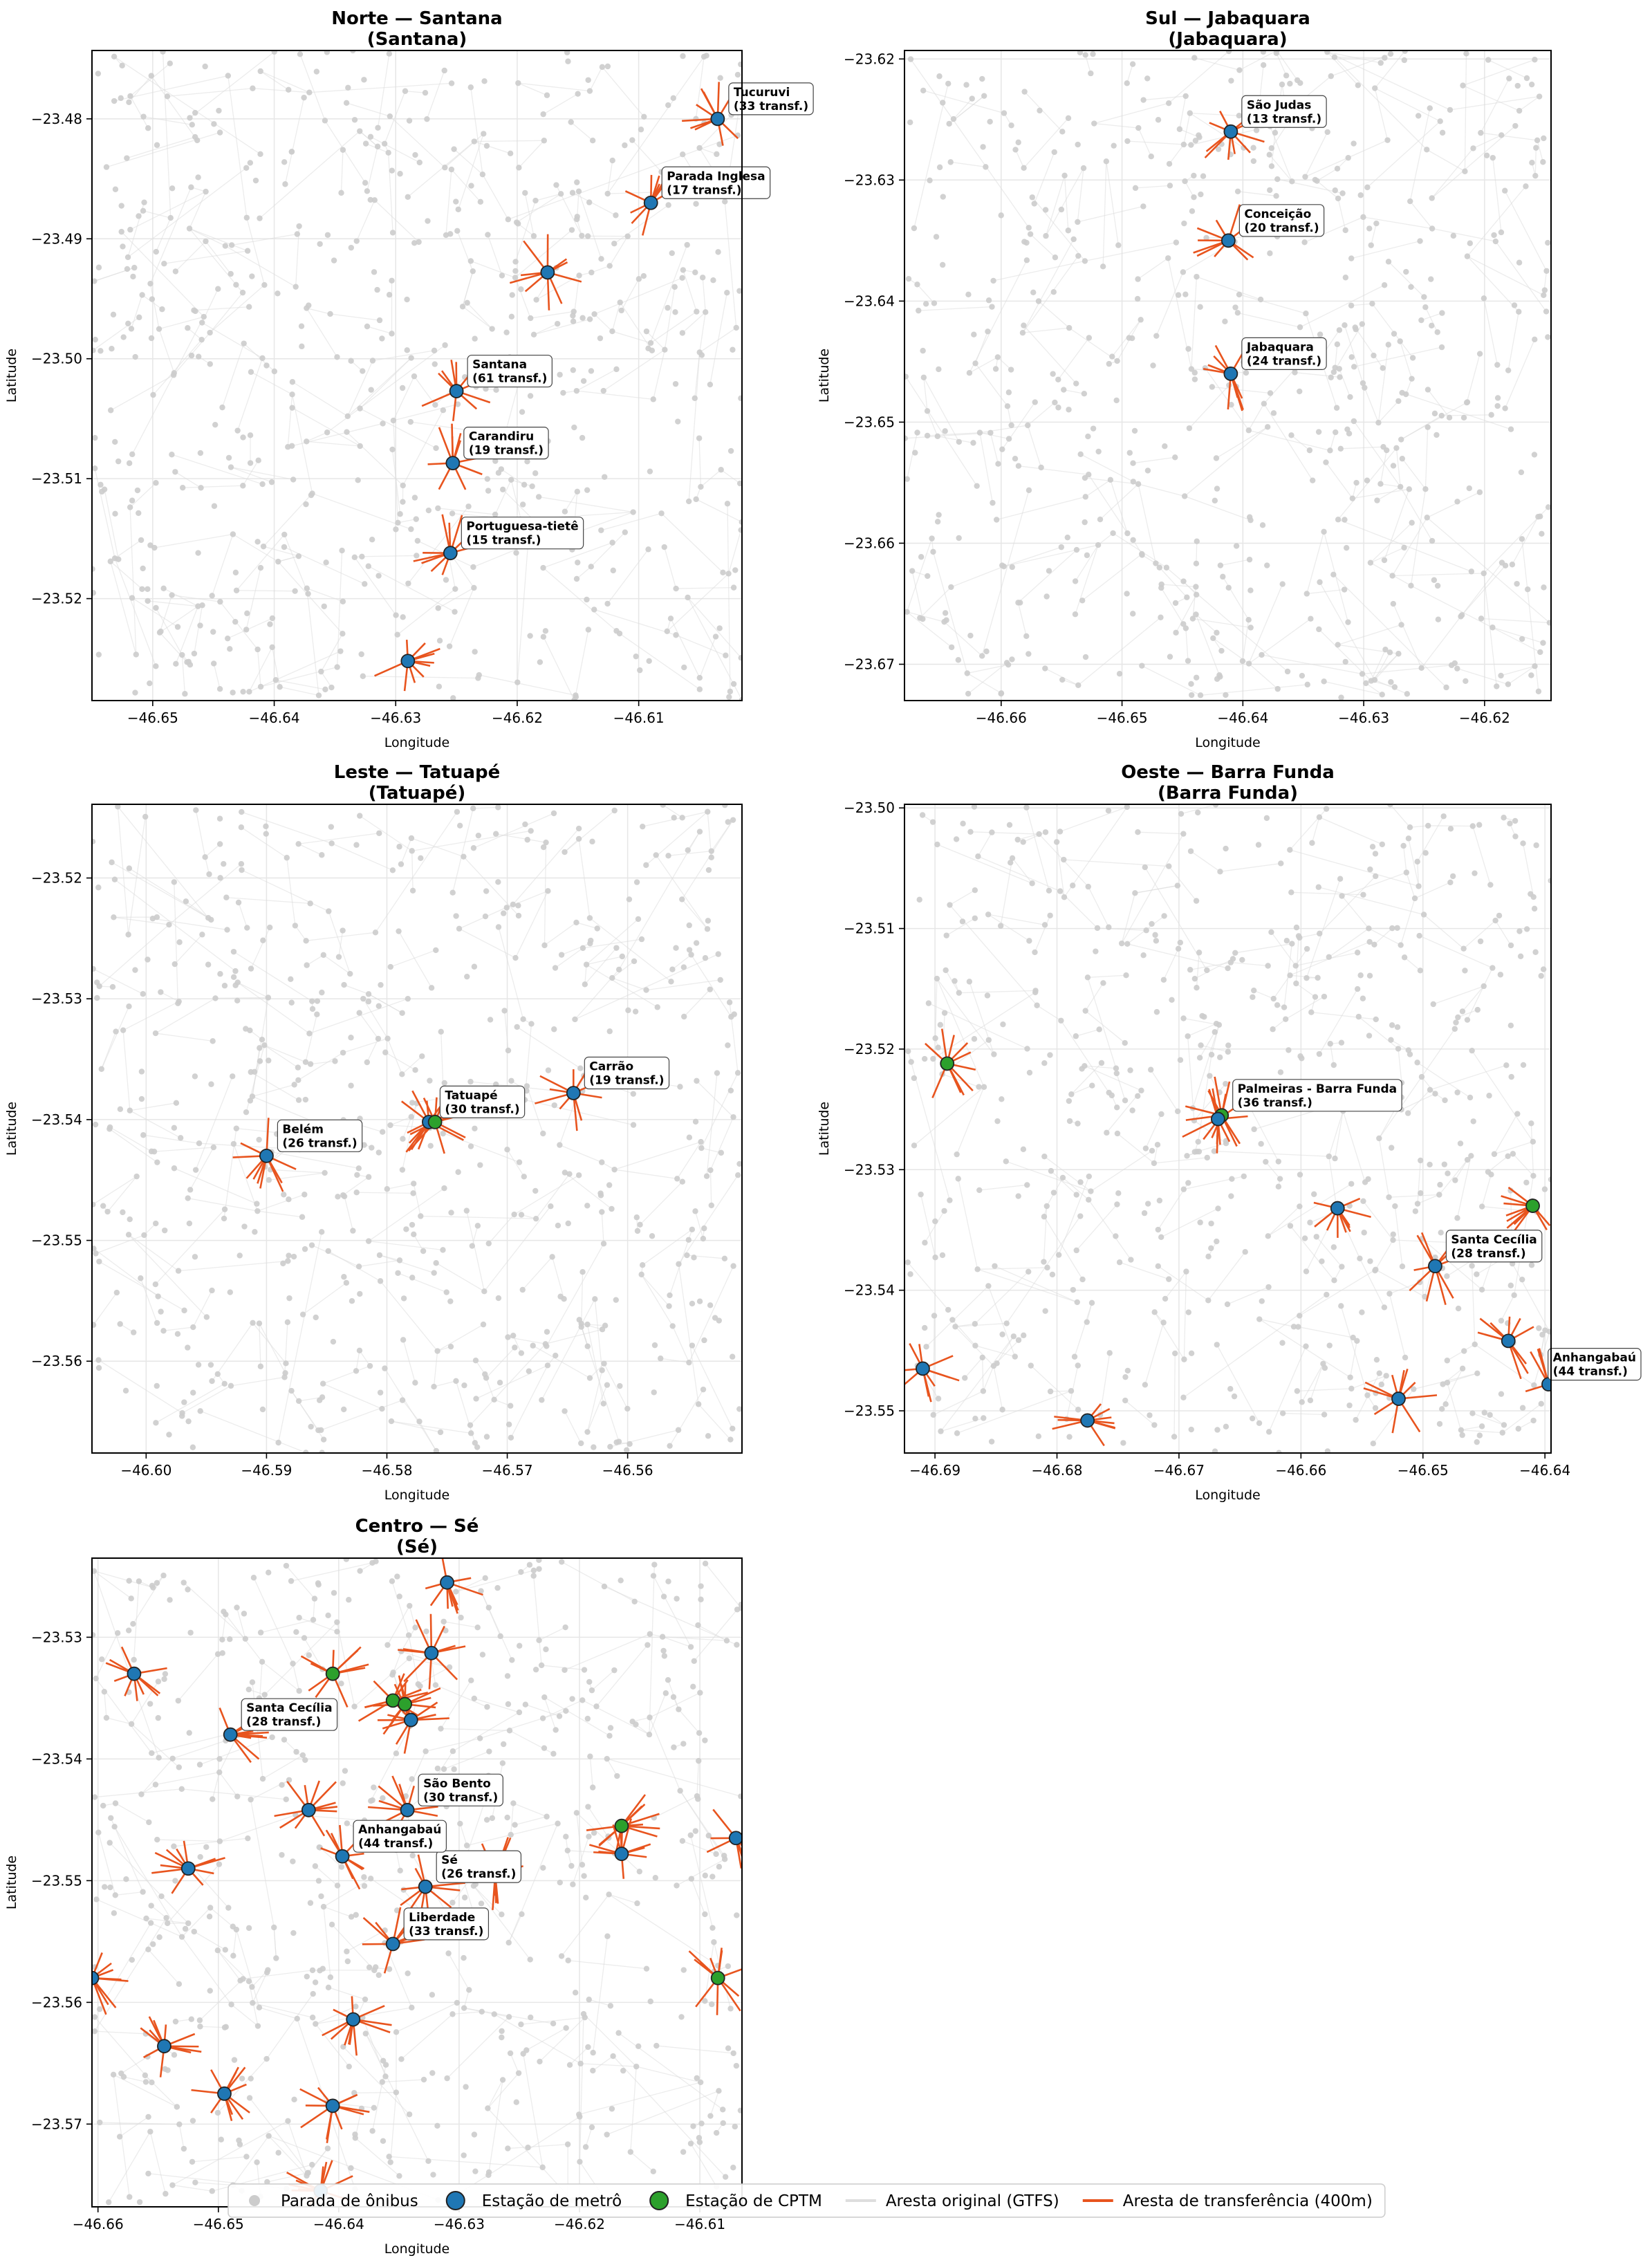 This screenshot has height=2267, width=1652. Describe the element at coordinates (762, 93) in the screenshot. I see `station-name: Tucuruvi` at that location.